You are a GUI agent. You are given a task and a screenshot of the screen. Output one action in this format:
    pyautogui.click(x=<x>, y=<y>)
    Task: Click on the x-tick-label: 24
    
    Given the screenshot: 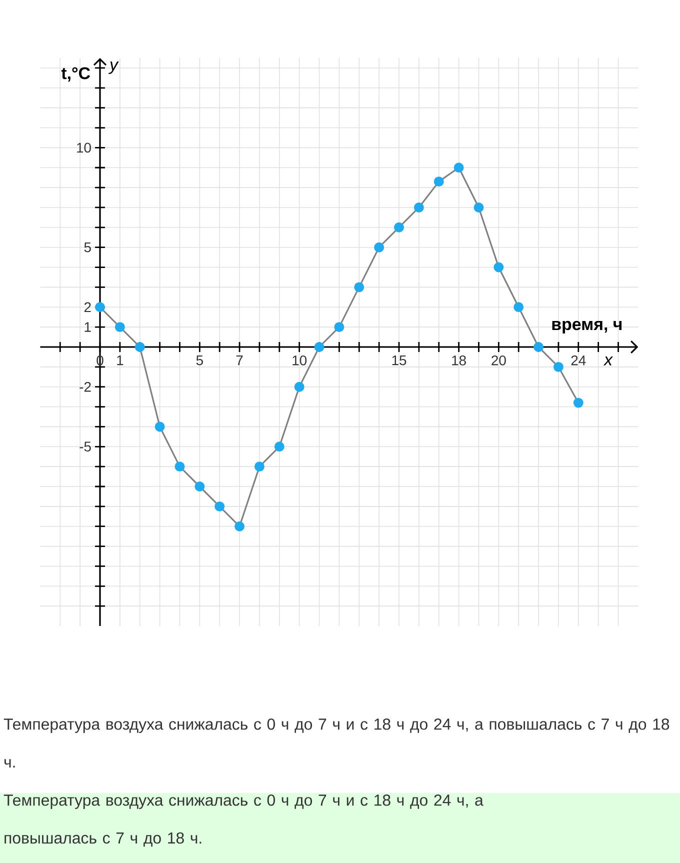 What is the action you would take?
    pyautogui.click(x=578, y=360)
    